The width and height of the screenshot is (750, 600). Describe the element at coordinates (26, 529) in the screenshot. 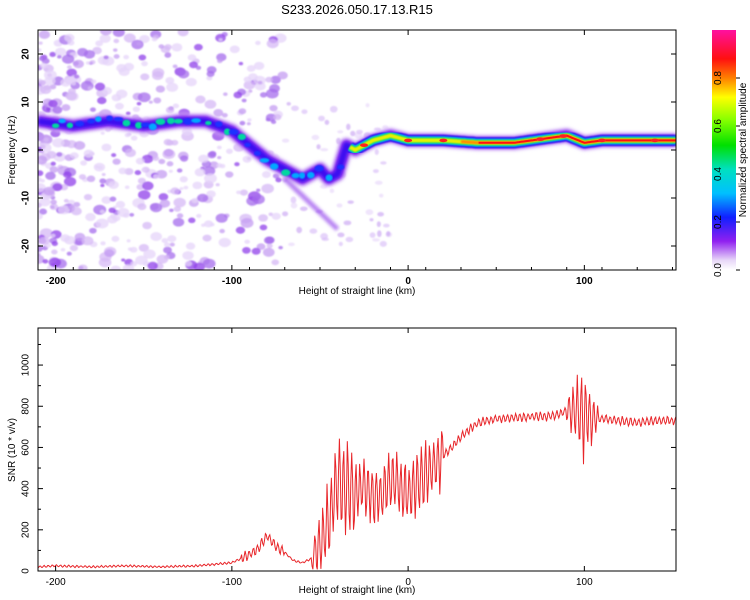

I see `snr-ytick-label: 200` at that location.